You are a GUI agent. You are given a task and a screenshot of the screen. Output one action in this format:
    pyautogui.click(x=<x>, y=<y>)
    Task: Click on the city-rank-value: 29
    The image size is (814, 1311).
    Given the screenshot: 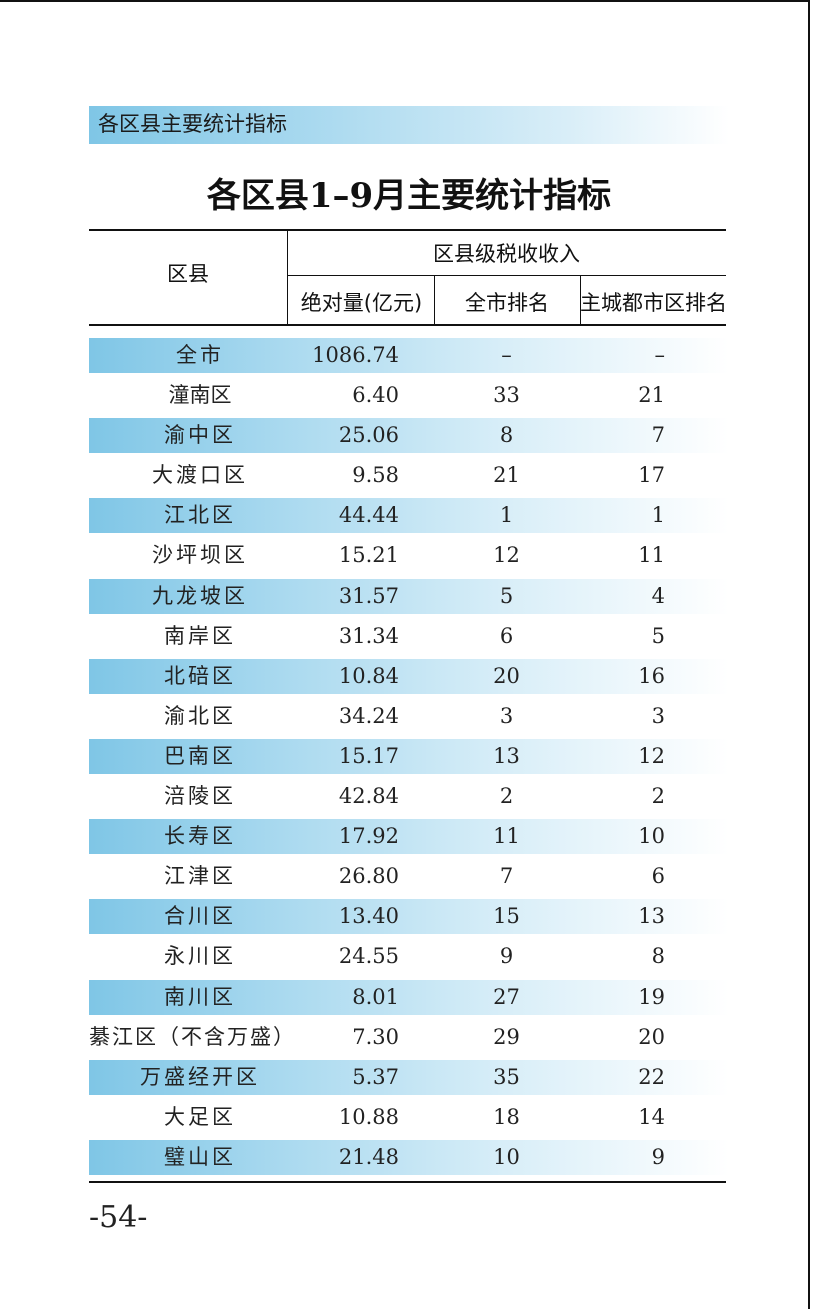 What is the action you would take?
    pyautogui.click(x=506, y=1036)
    